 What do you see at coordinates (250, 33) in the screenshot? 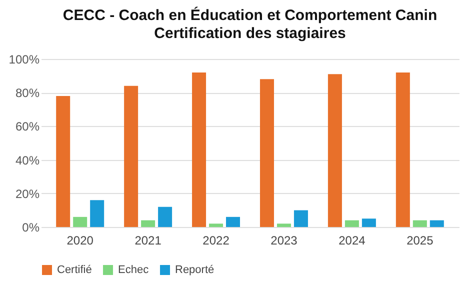
I see `chart-subtitle: Certification des stagiaires` at bounding box center [250, 33].